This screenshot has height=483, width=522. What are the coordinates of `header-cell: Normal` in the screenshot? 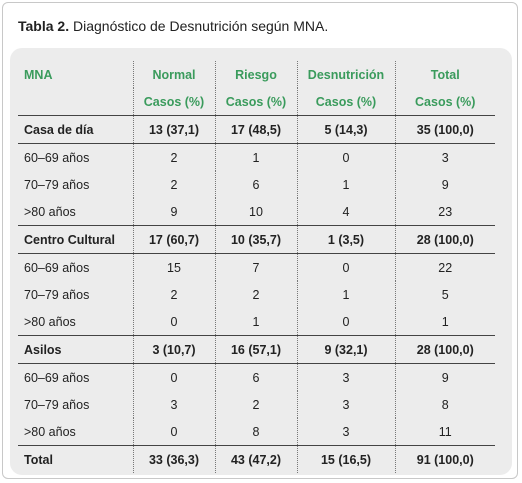 It's located at (173, 74).